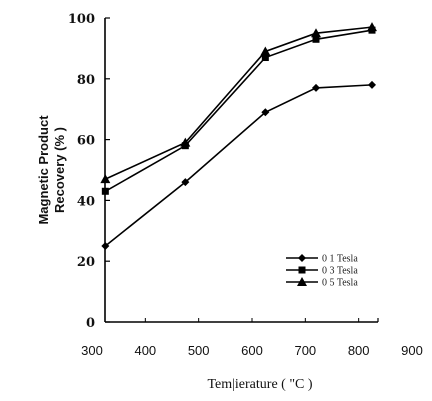 The height and width of the screenshot is (401, 432). Describe the element at coordinates (59, 170) in the screenshot. I see `y-axis-label-line2: Recovery (% )` at that location.